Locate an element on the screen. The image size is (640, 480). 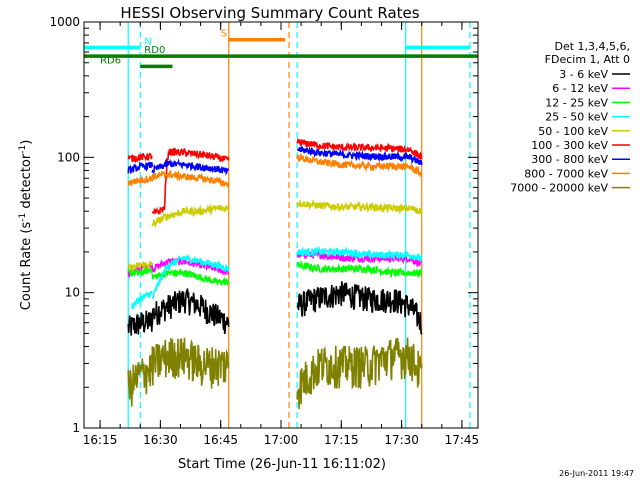
y-axis-label-sup2: -1 is located at coordinates (23, 149).